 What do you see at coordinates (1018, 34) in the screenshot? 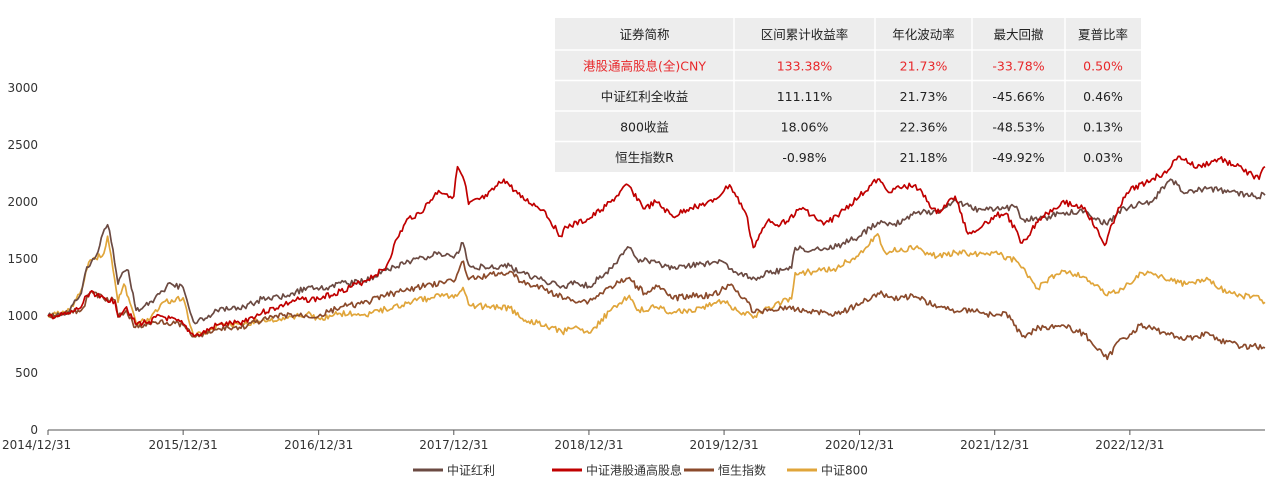
I see `table-header-cell: 最大回撤` at bounding box center [1018, 34].